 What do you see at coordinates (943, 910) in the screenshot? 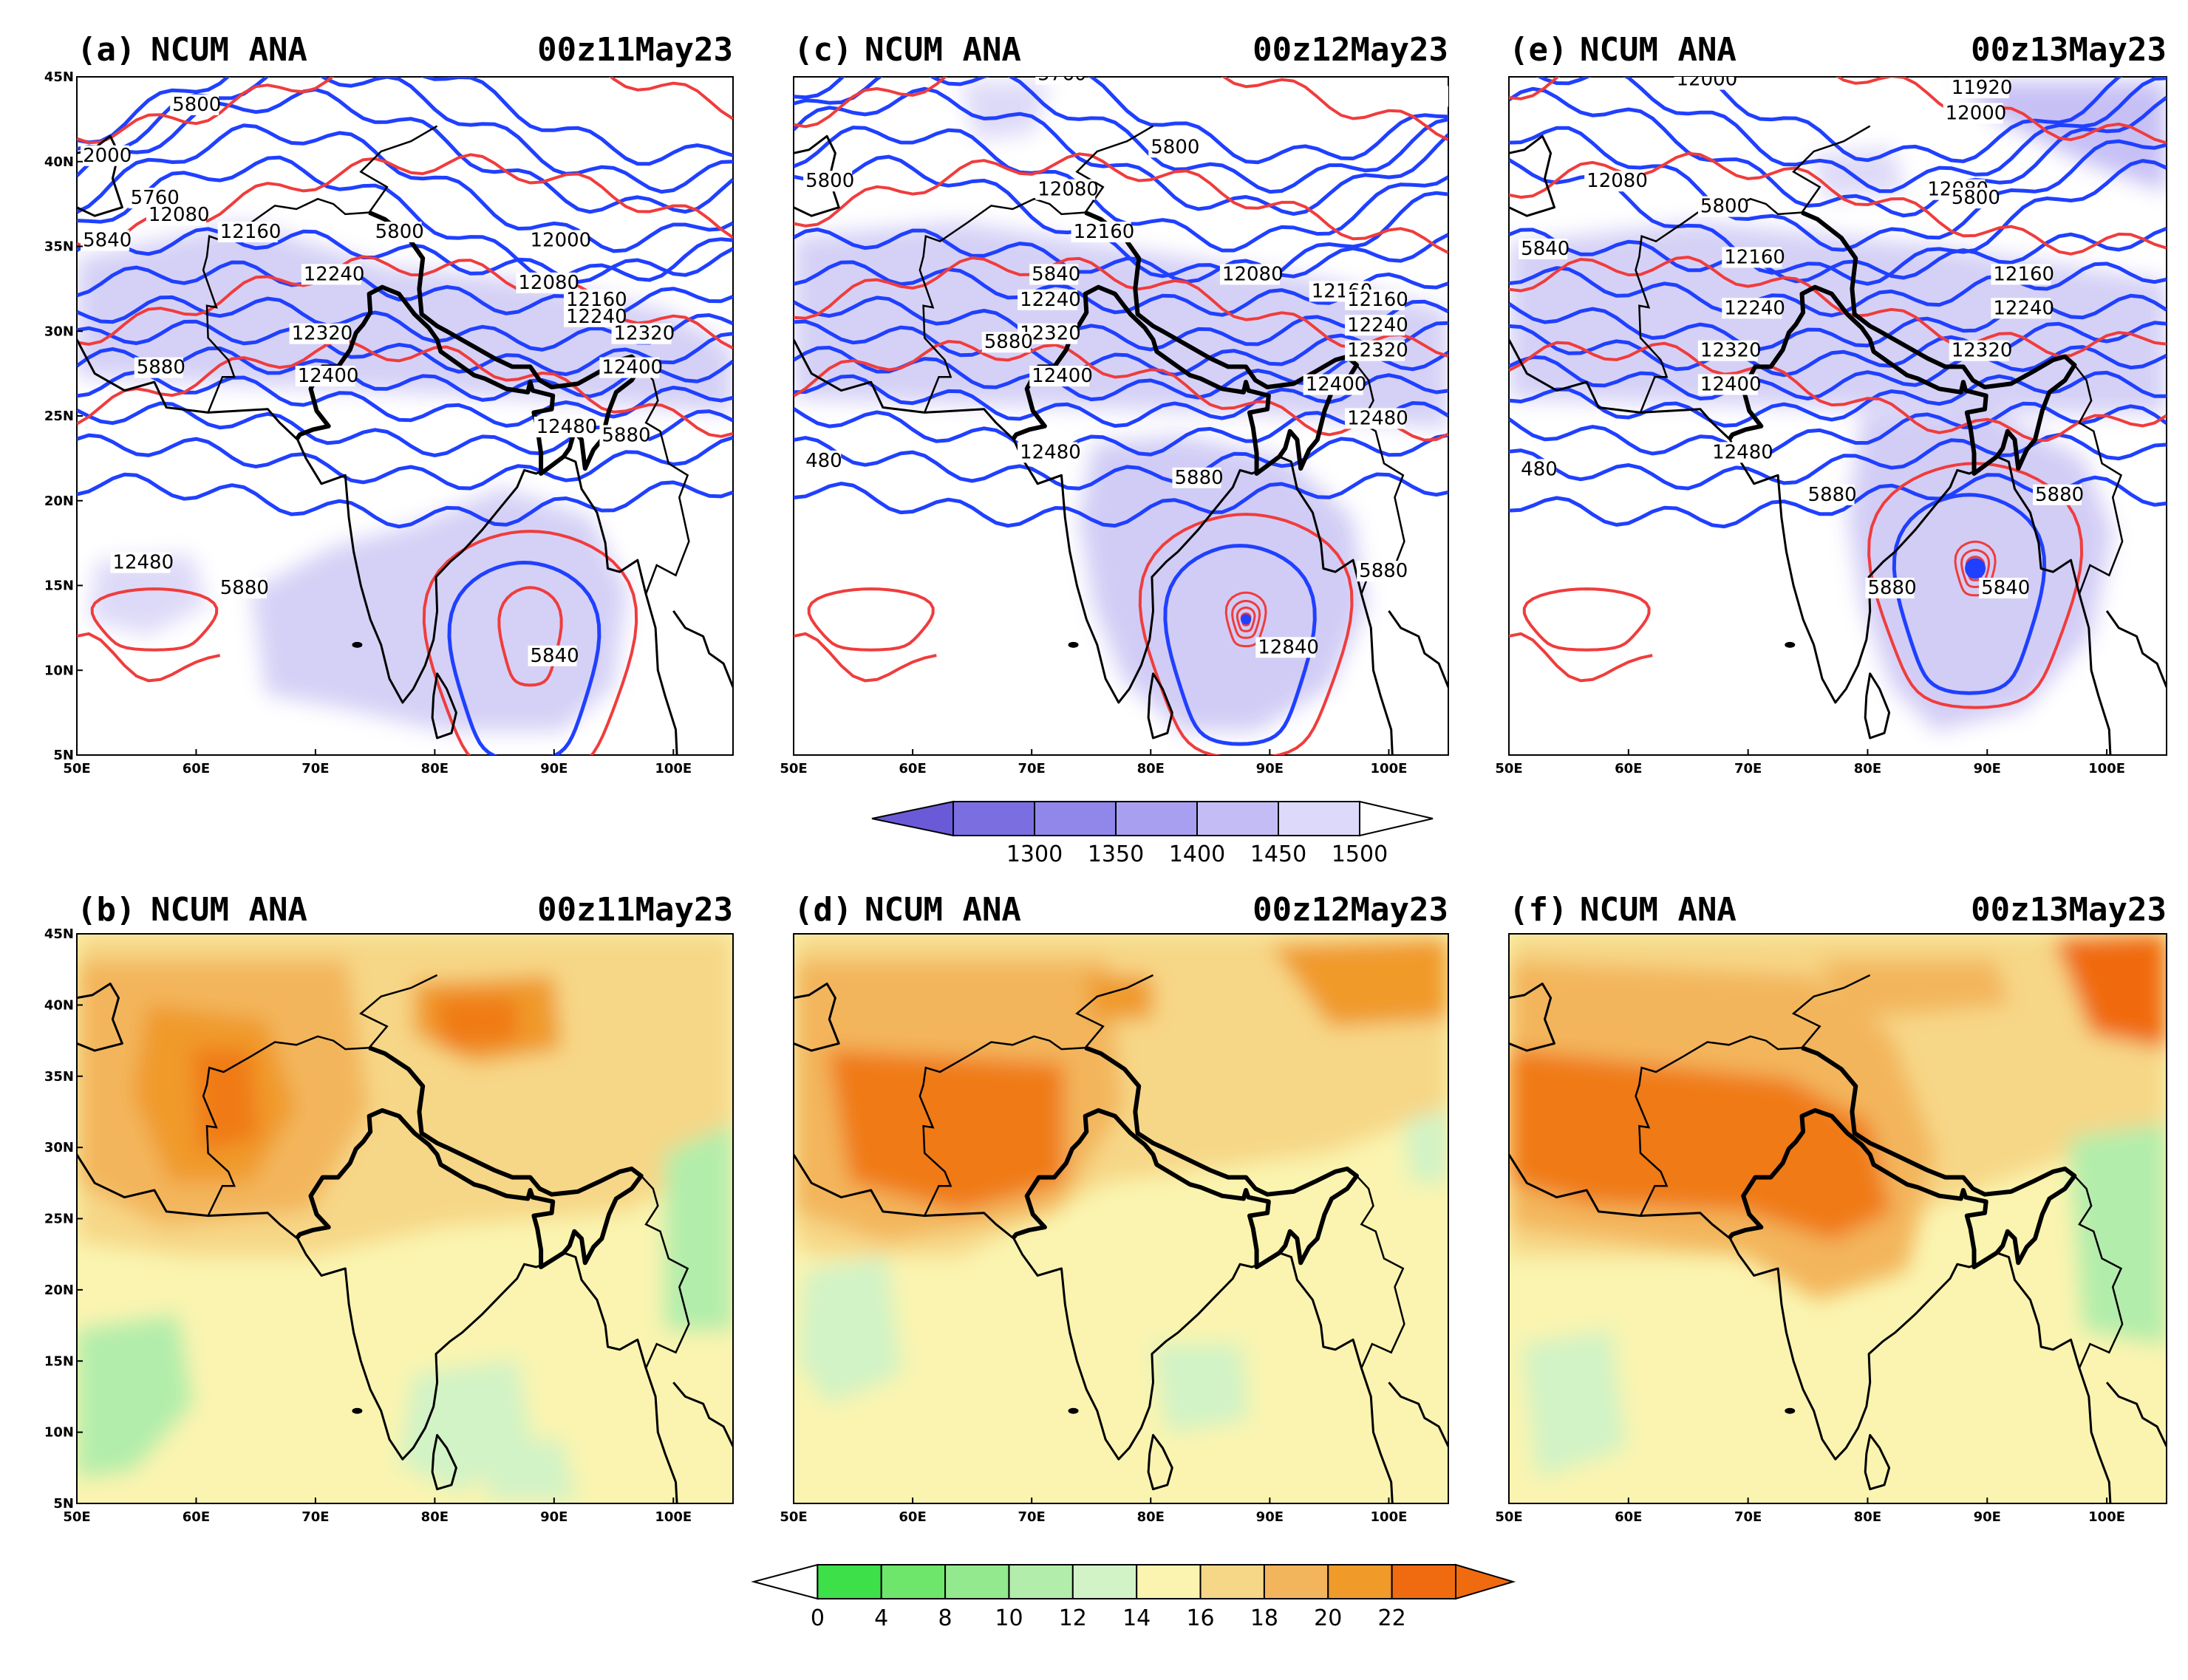
I see `panel-d-model: NCUM ANA` at bounding box center [943, 910].